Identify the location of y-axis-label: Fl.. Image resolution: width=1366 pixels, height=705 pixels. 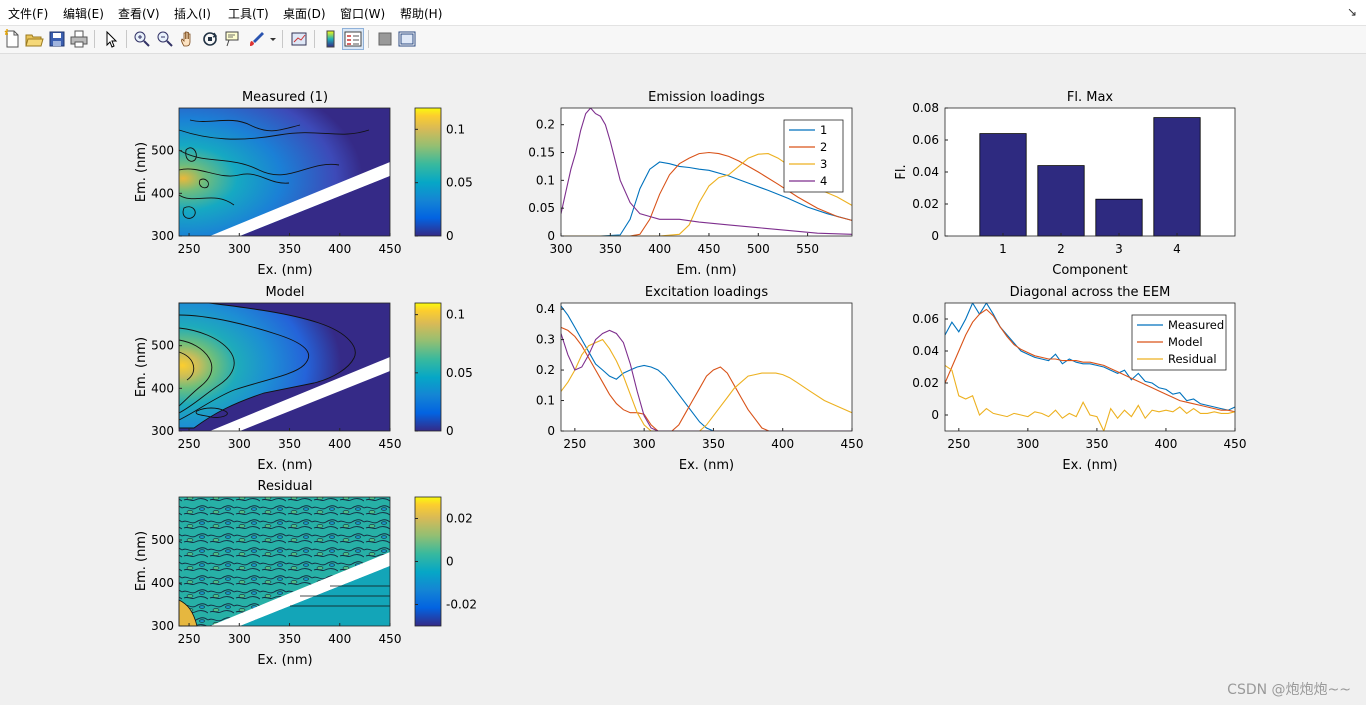
(901, 171).